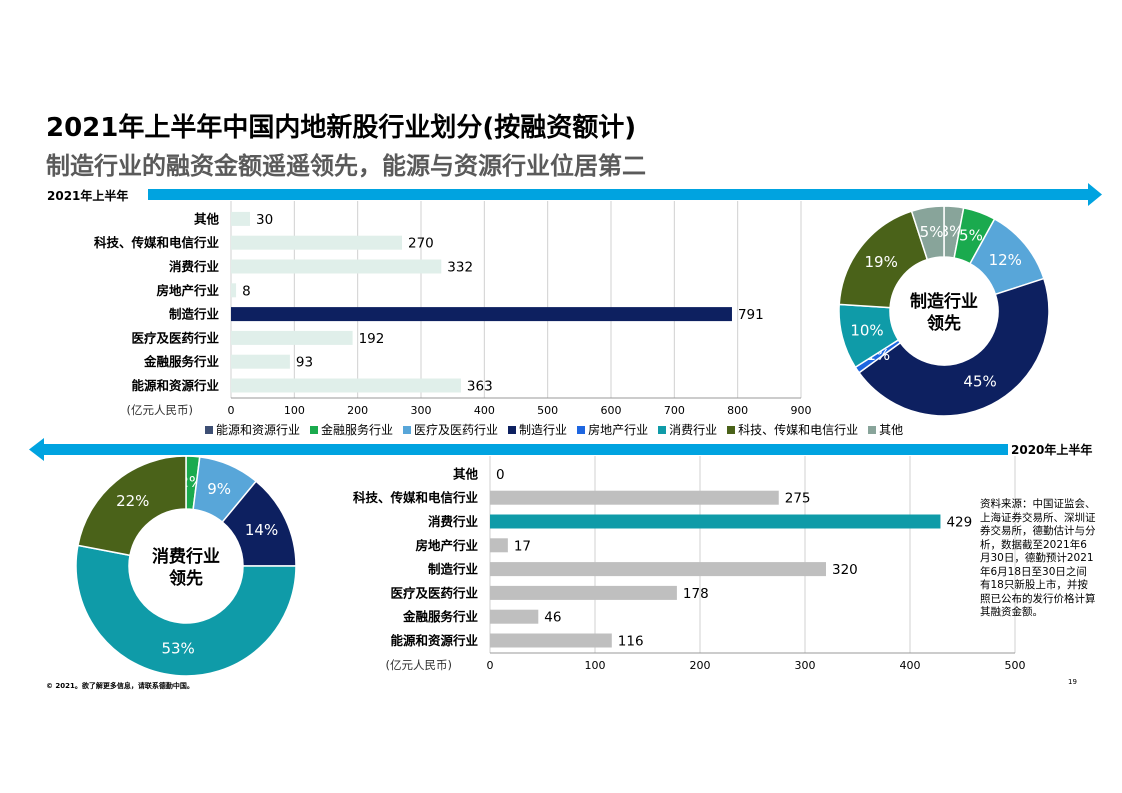 The height and width of the screenshot is (793, 1122). I want to click on value-label: 116, so click(631, 642).